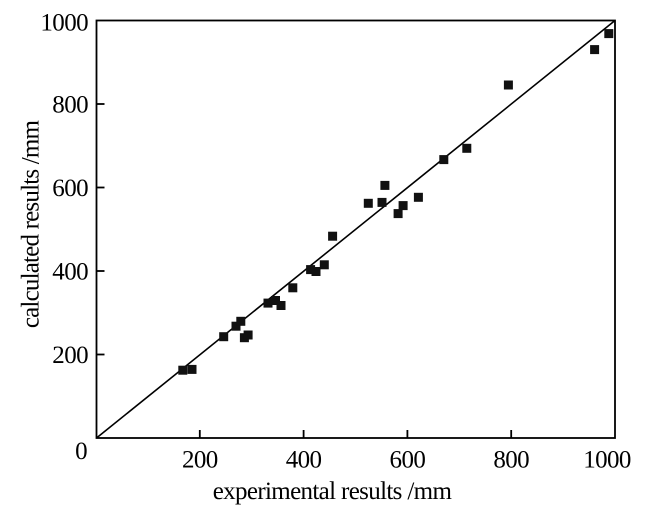 The width and height of the screenshot is (650, 529). What do you see at coordinates (333, 491) in the screenshot?
I see `svg-text: experimental results /mm` at bounding box center [333, 491].